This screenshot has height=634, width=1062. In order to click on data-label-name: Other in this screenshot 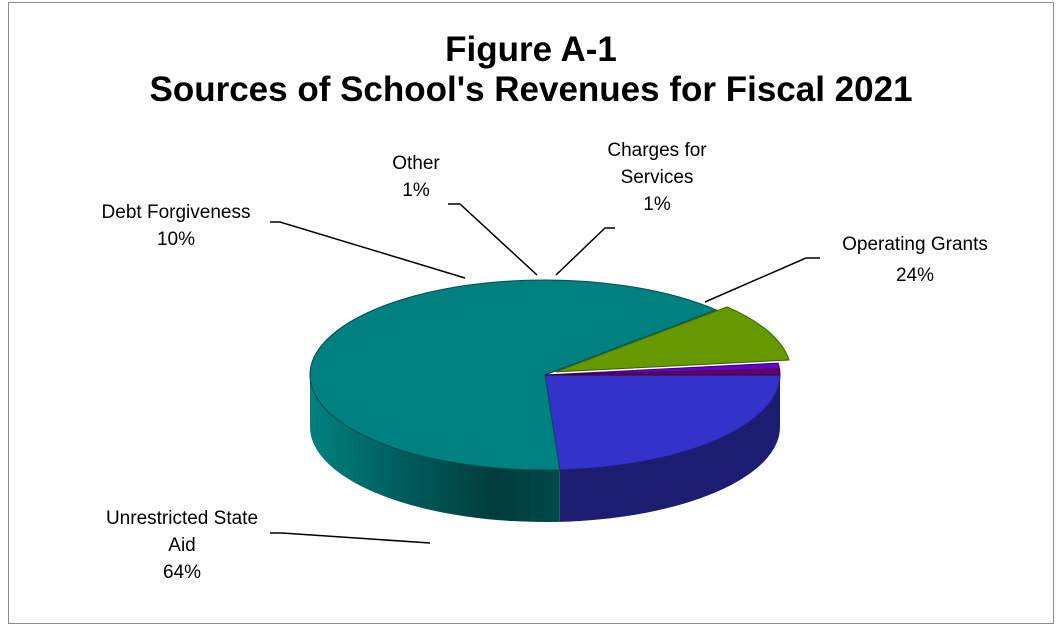, I will do `click(416, 163)`.